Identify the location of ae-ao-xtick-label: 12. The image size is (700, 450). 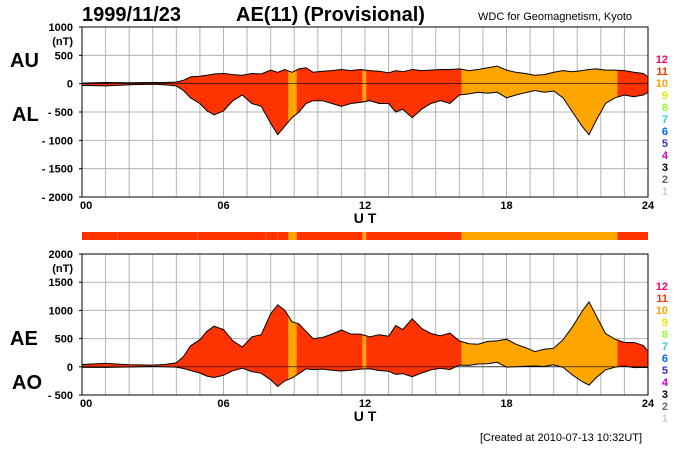
(365, 404).